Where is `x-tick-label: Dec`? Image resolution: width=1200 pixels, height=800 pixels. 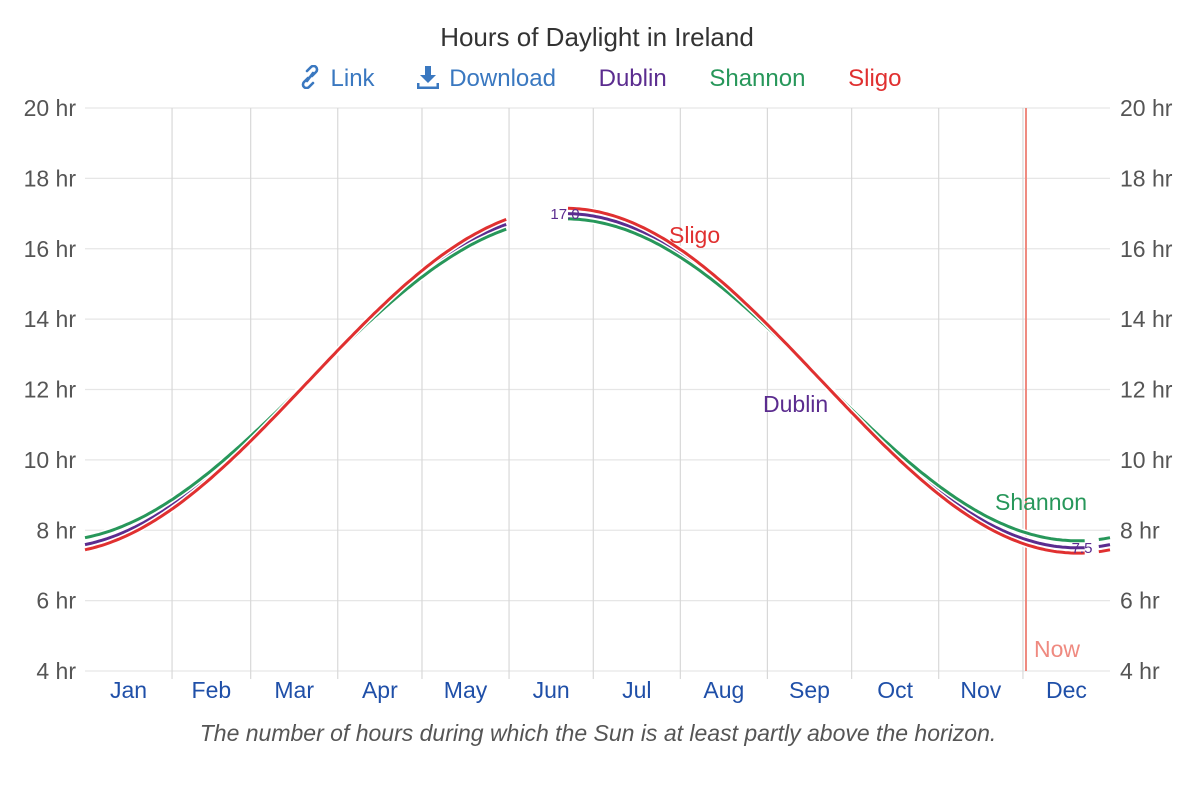 x-tick-label: Dec is located at coordinates (1066, 690).